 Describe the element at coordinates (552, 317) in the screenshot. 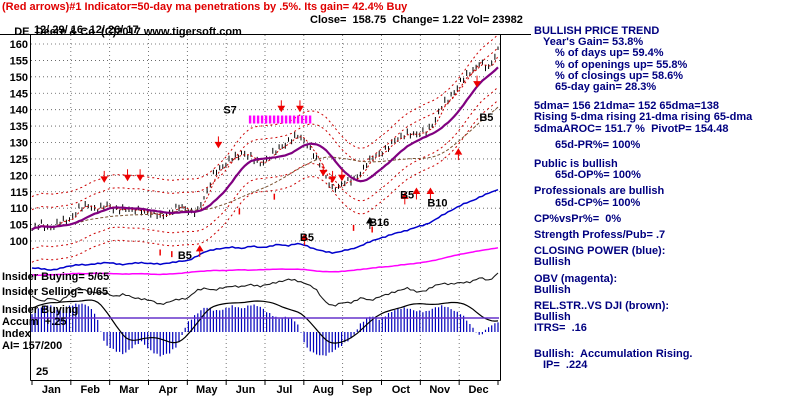

I see `rel-str-status: Bullish` at that location.